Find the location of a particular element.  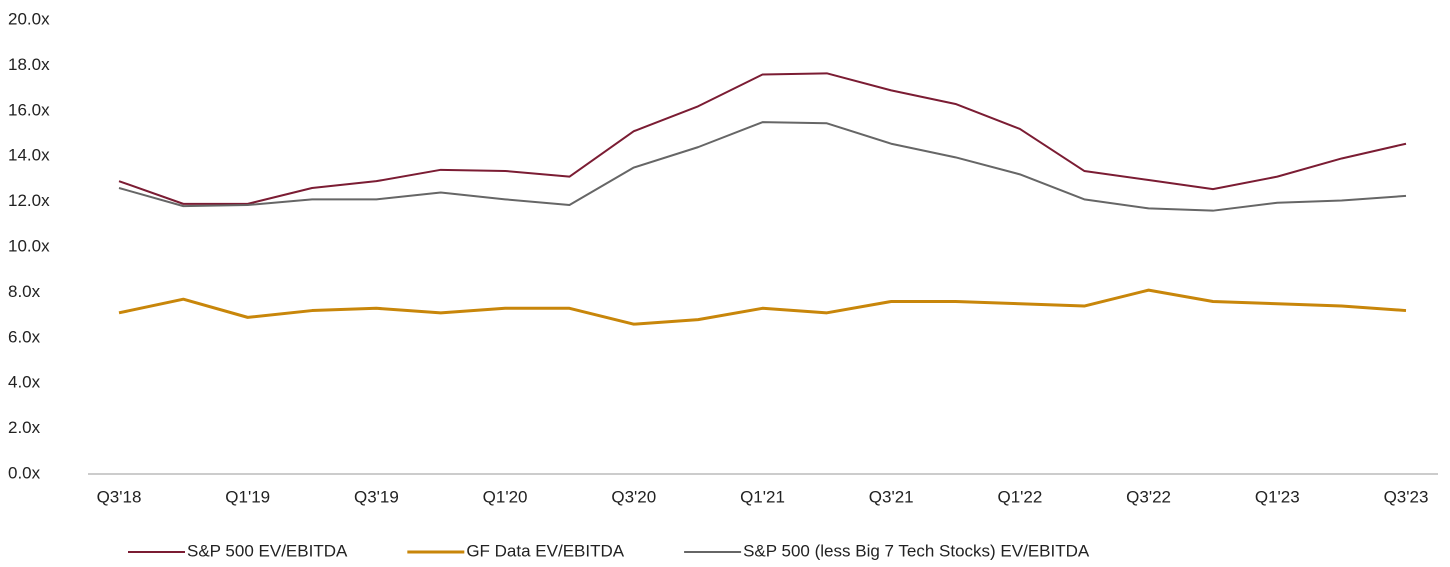

y-tick-label: 18.0x is located at coordinates (29, 64).